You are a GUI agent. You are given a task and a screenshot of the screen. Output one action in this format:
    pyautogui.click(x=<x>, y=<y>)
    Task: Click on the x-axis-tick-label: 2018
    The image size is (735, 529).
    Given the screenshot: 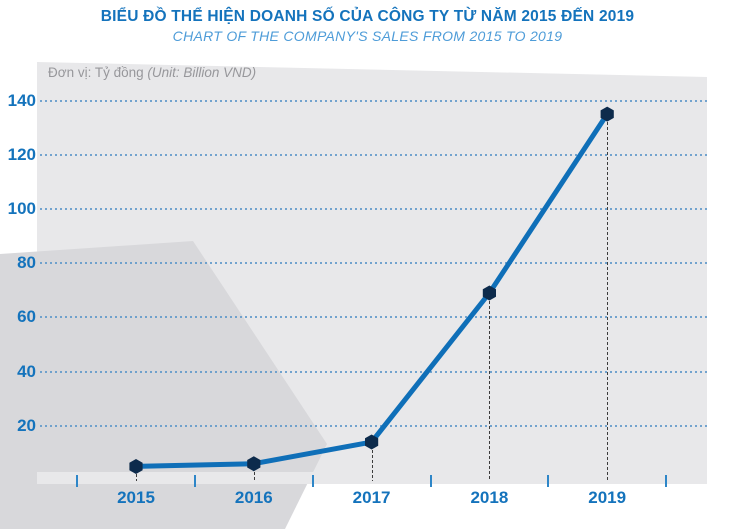 What is the action you would take?
    pyautogui.click(x=489, y=497)
    